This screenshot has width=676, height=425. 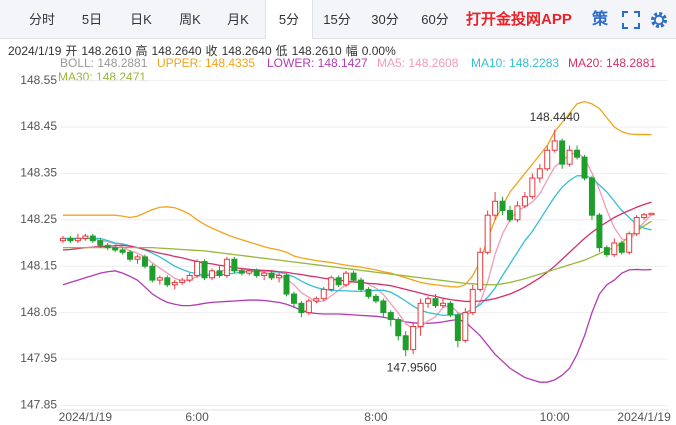 What do you see at coordinates (104, 63) in the screenshot?
I see `legend-boll: BOLL: 148.2881` at bounding box center [104, 63].